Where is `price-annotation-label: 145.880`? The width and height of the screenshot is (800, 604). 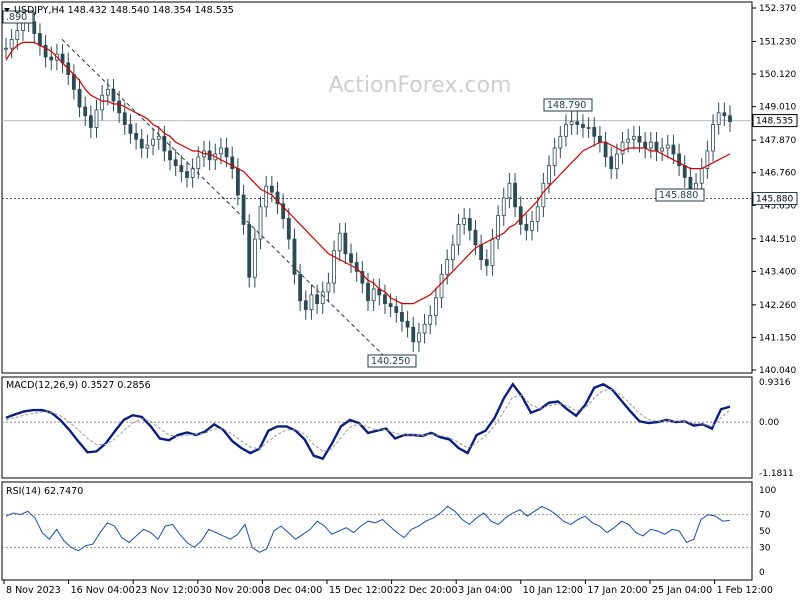 price-annotation-label: 145.880 is located at coordinates (678, 195).